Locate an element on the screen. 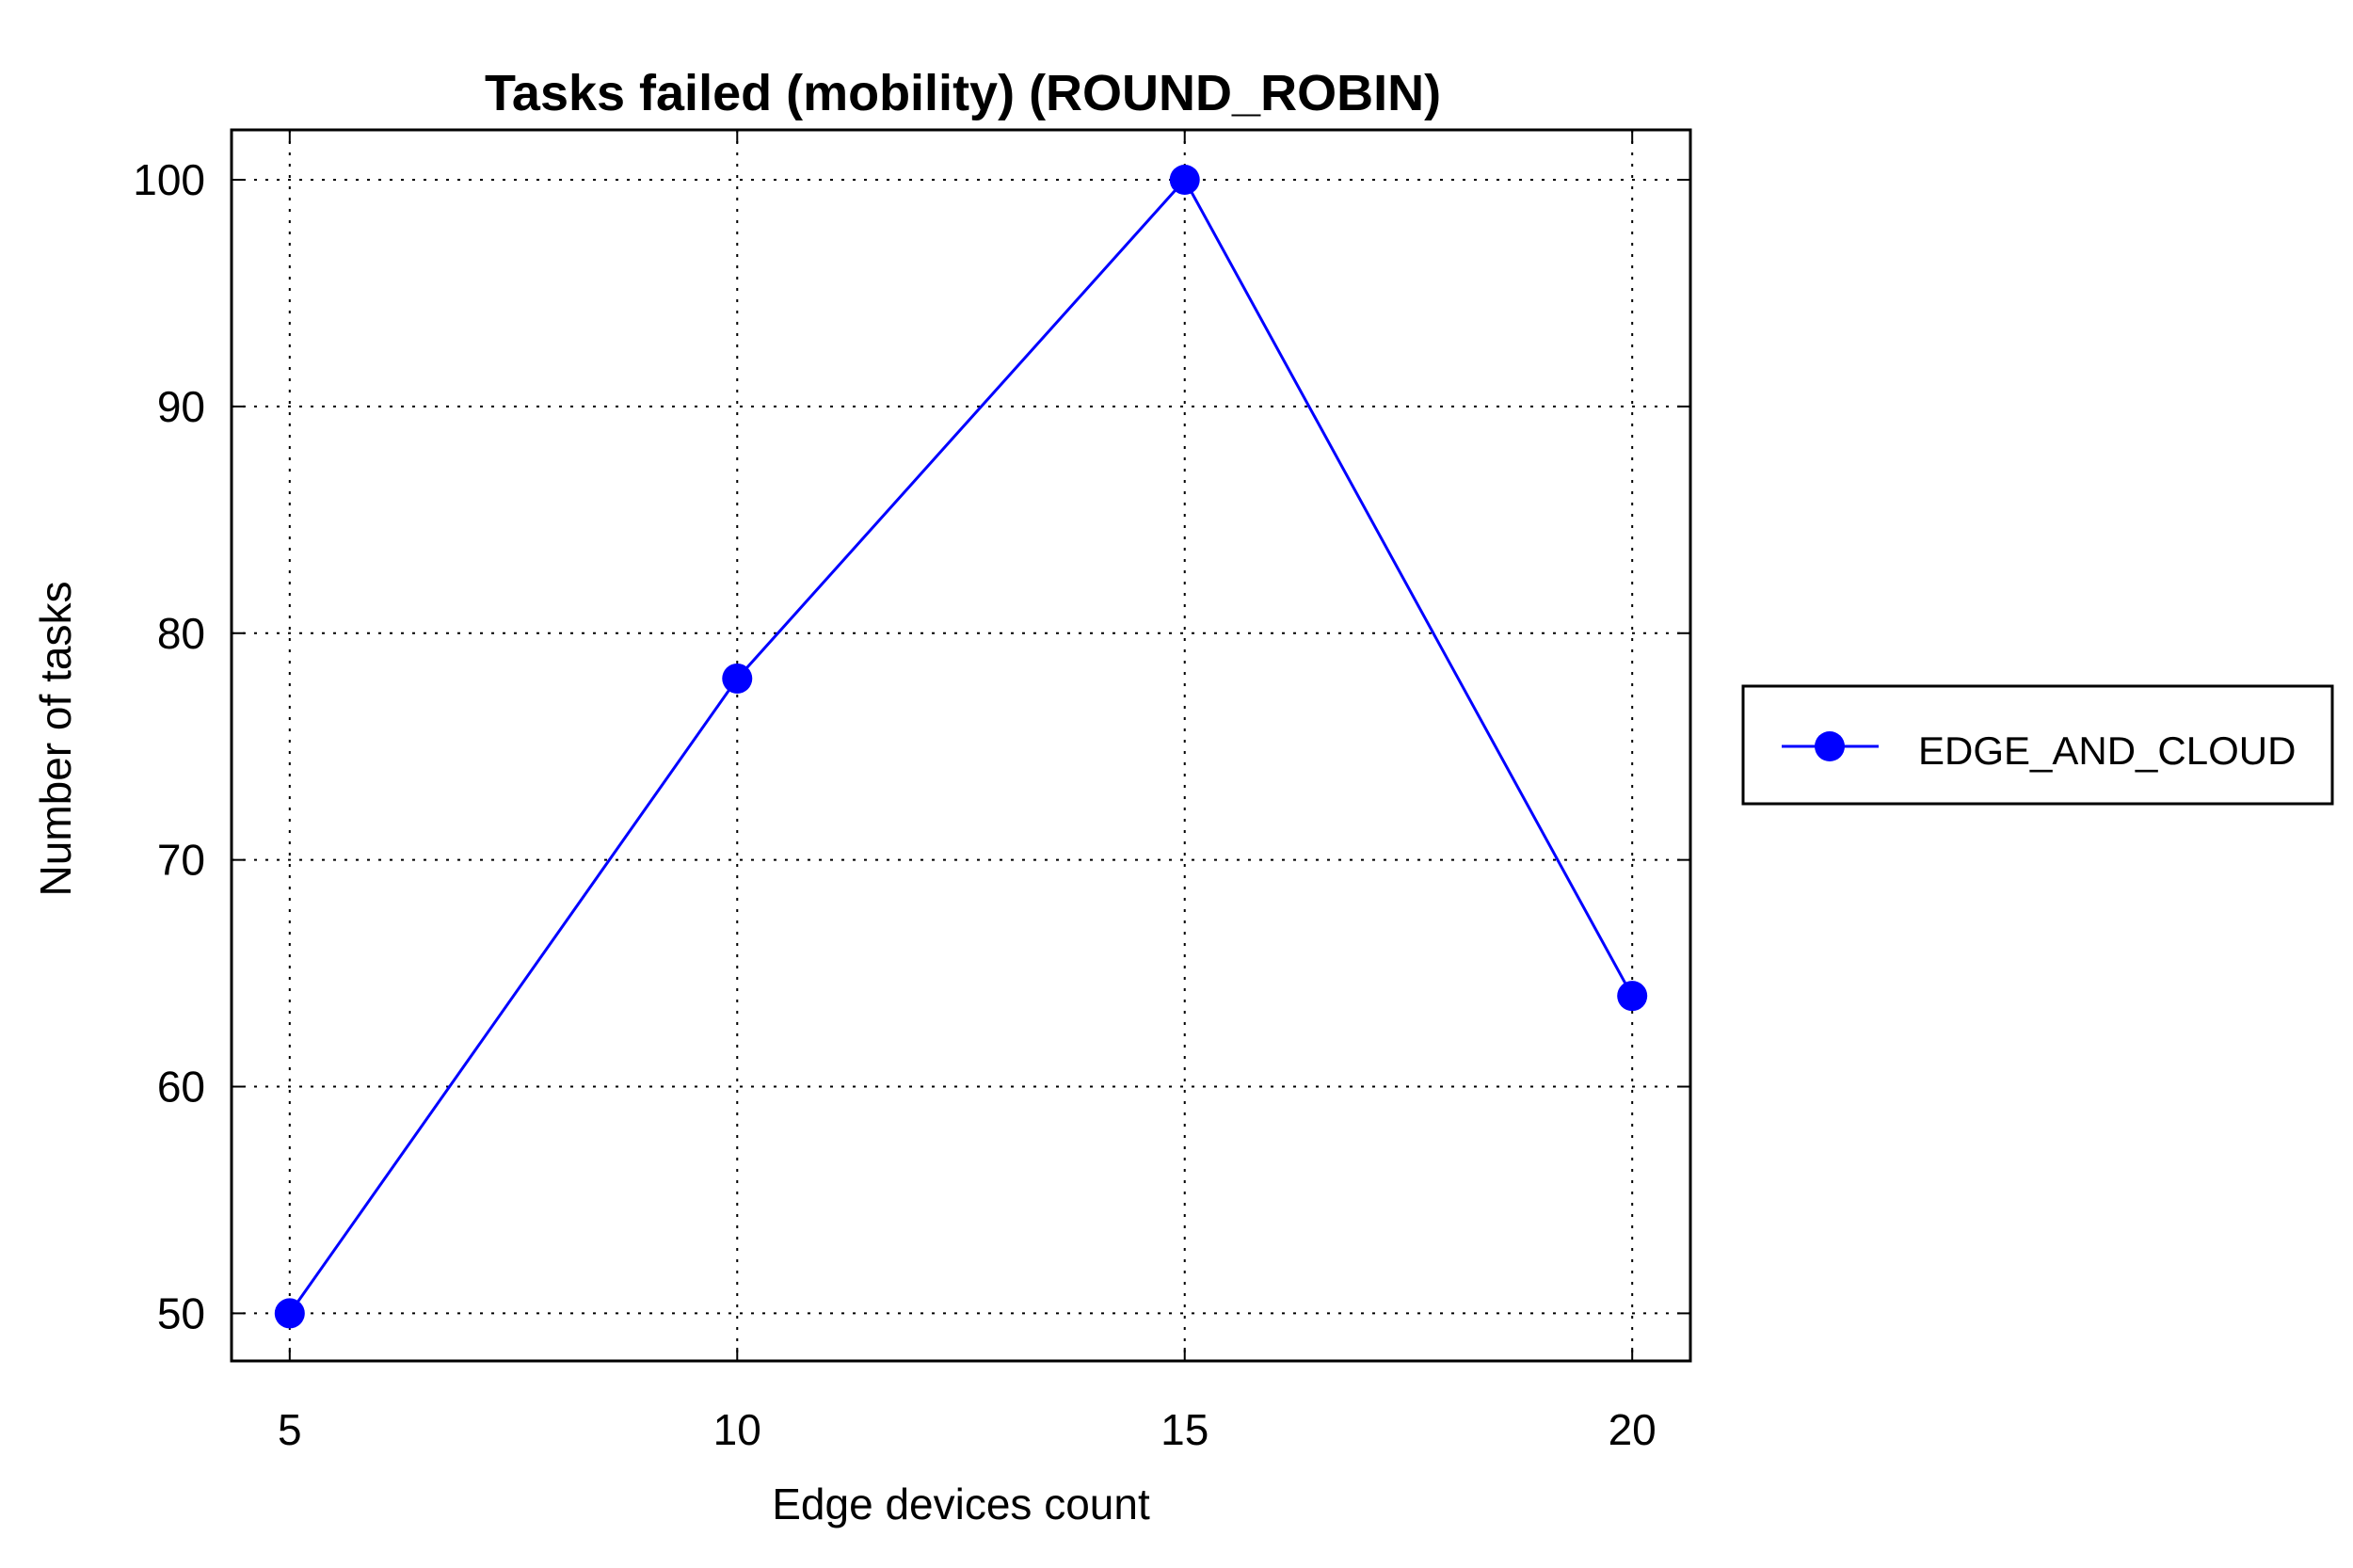 Image resolution: width=2353 pixels, height=1568 pixels. y-tick-label: 90 is located at coordinates (181, 406).